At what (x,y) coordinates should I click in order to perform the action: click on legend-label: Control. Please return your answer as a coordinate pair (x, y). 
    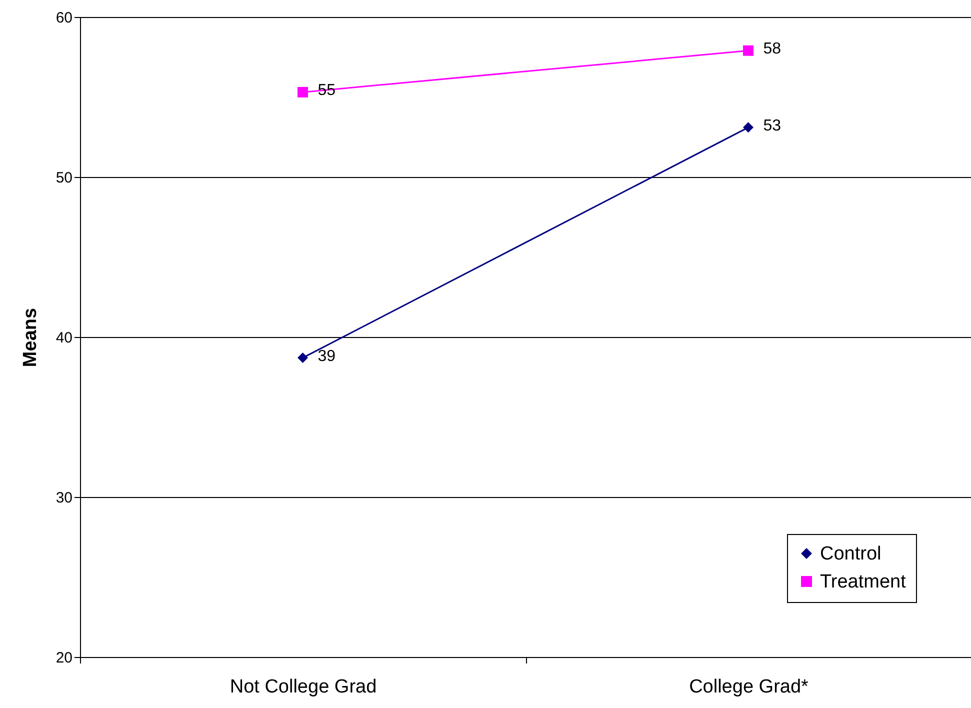
    Looking at the image, I should click on (851, 554).